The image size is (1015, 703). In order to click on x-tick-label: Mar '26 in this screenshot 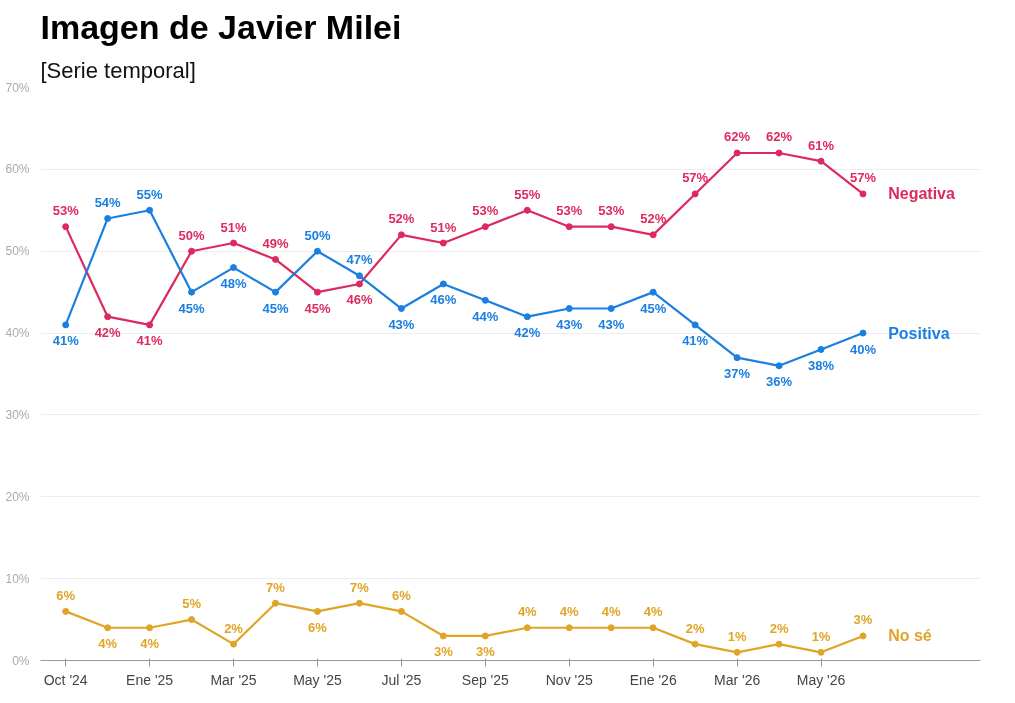, I will do `click(737, 679)`.